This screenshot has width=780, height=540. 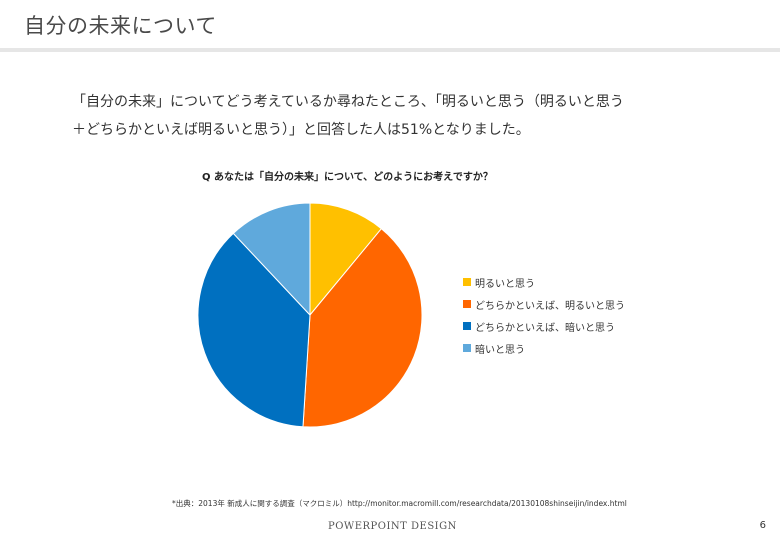 I want to click on legend-item-3: どちらかといえば、暗いと思う, so click(x=544, y=326).